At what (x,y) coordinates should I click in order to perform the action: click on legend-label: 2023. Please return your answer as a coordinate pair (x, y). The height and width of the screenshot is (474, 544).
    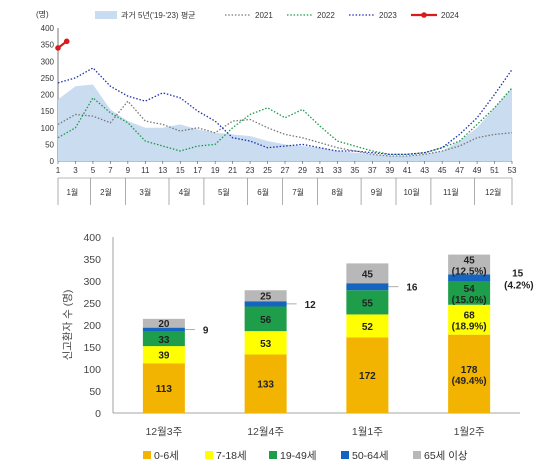
    Looking at the image, I should click on (388, 15).